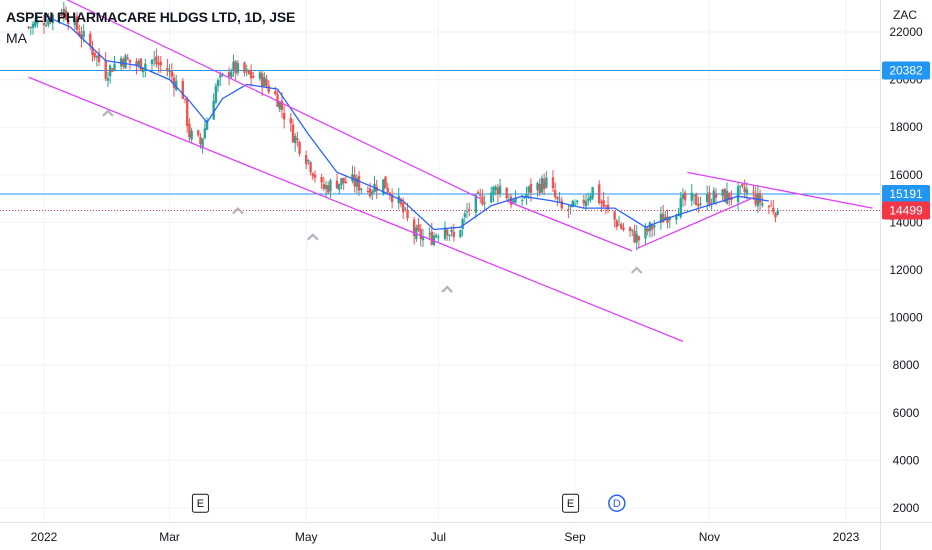  Describe the element at coordinates (617, 503) in the screenshot. I see `dividend-marker: D` at that location.